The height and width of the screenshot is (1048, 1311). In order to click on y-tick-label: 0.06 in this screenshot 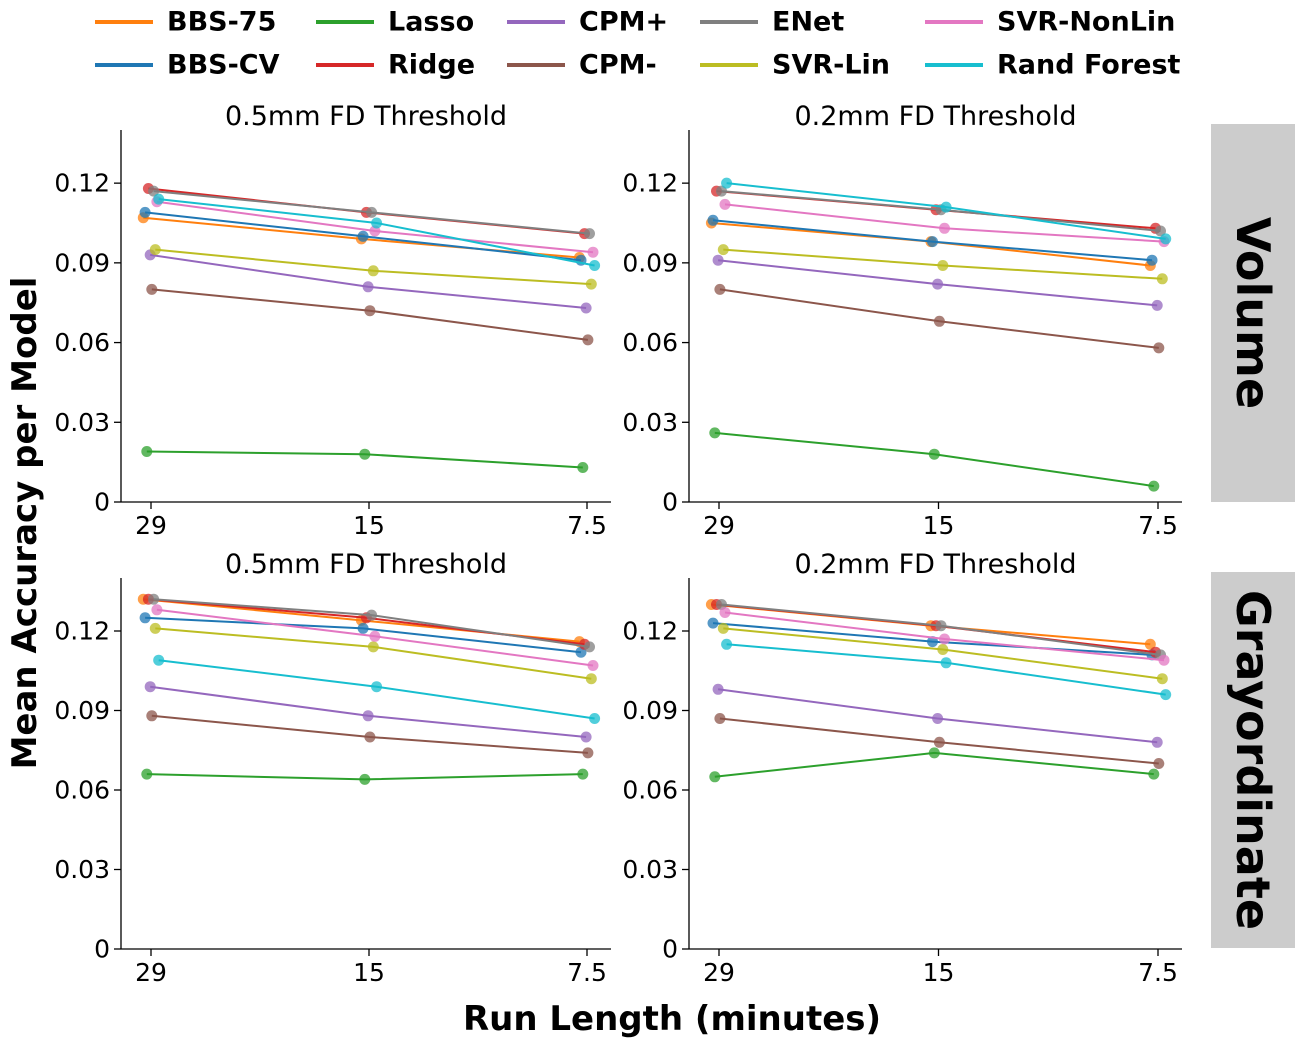, I will do `click(650, 790)`.